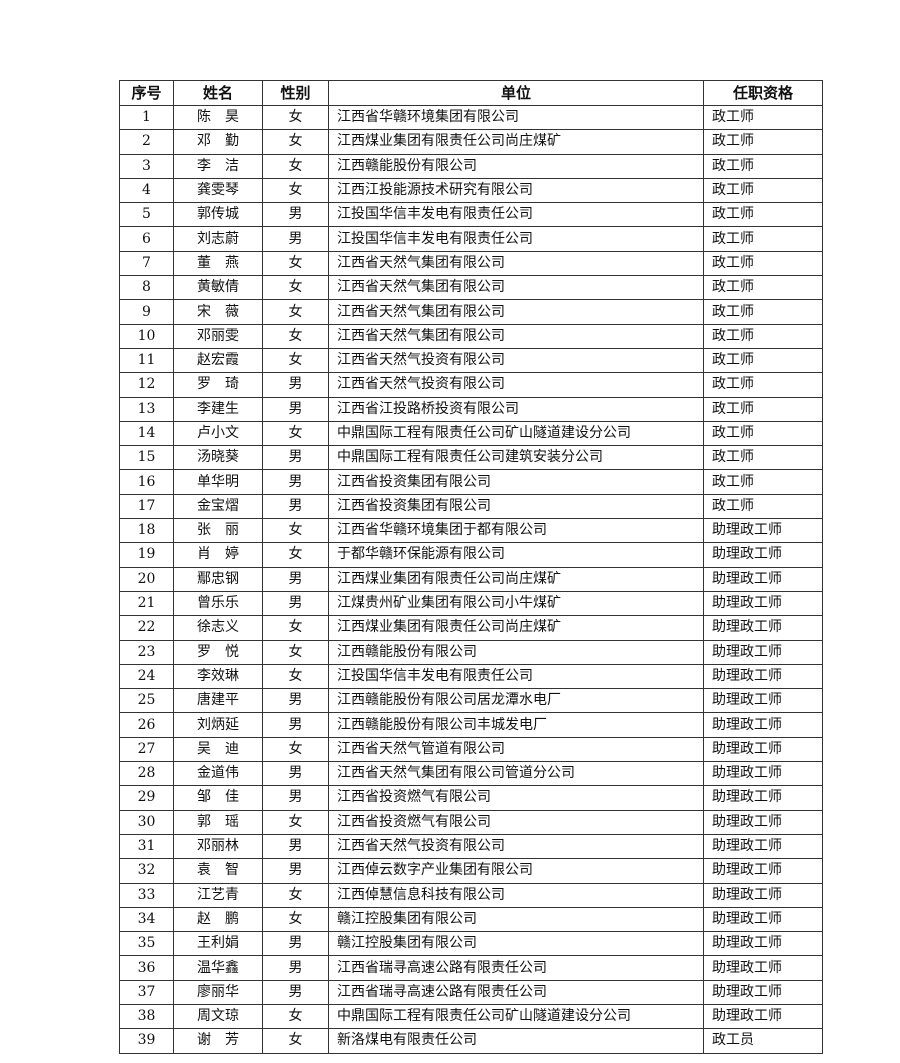 The image size is (900, 1063). Describe the element at coordinates (146, 676) in the screenshot. I see `index-cell: 24` at that location.